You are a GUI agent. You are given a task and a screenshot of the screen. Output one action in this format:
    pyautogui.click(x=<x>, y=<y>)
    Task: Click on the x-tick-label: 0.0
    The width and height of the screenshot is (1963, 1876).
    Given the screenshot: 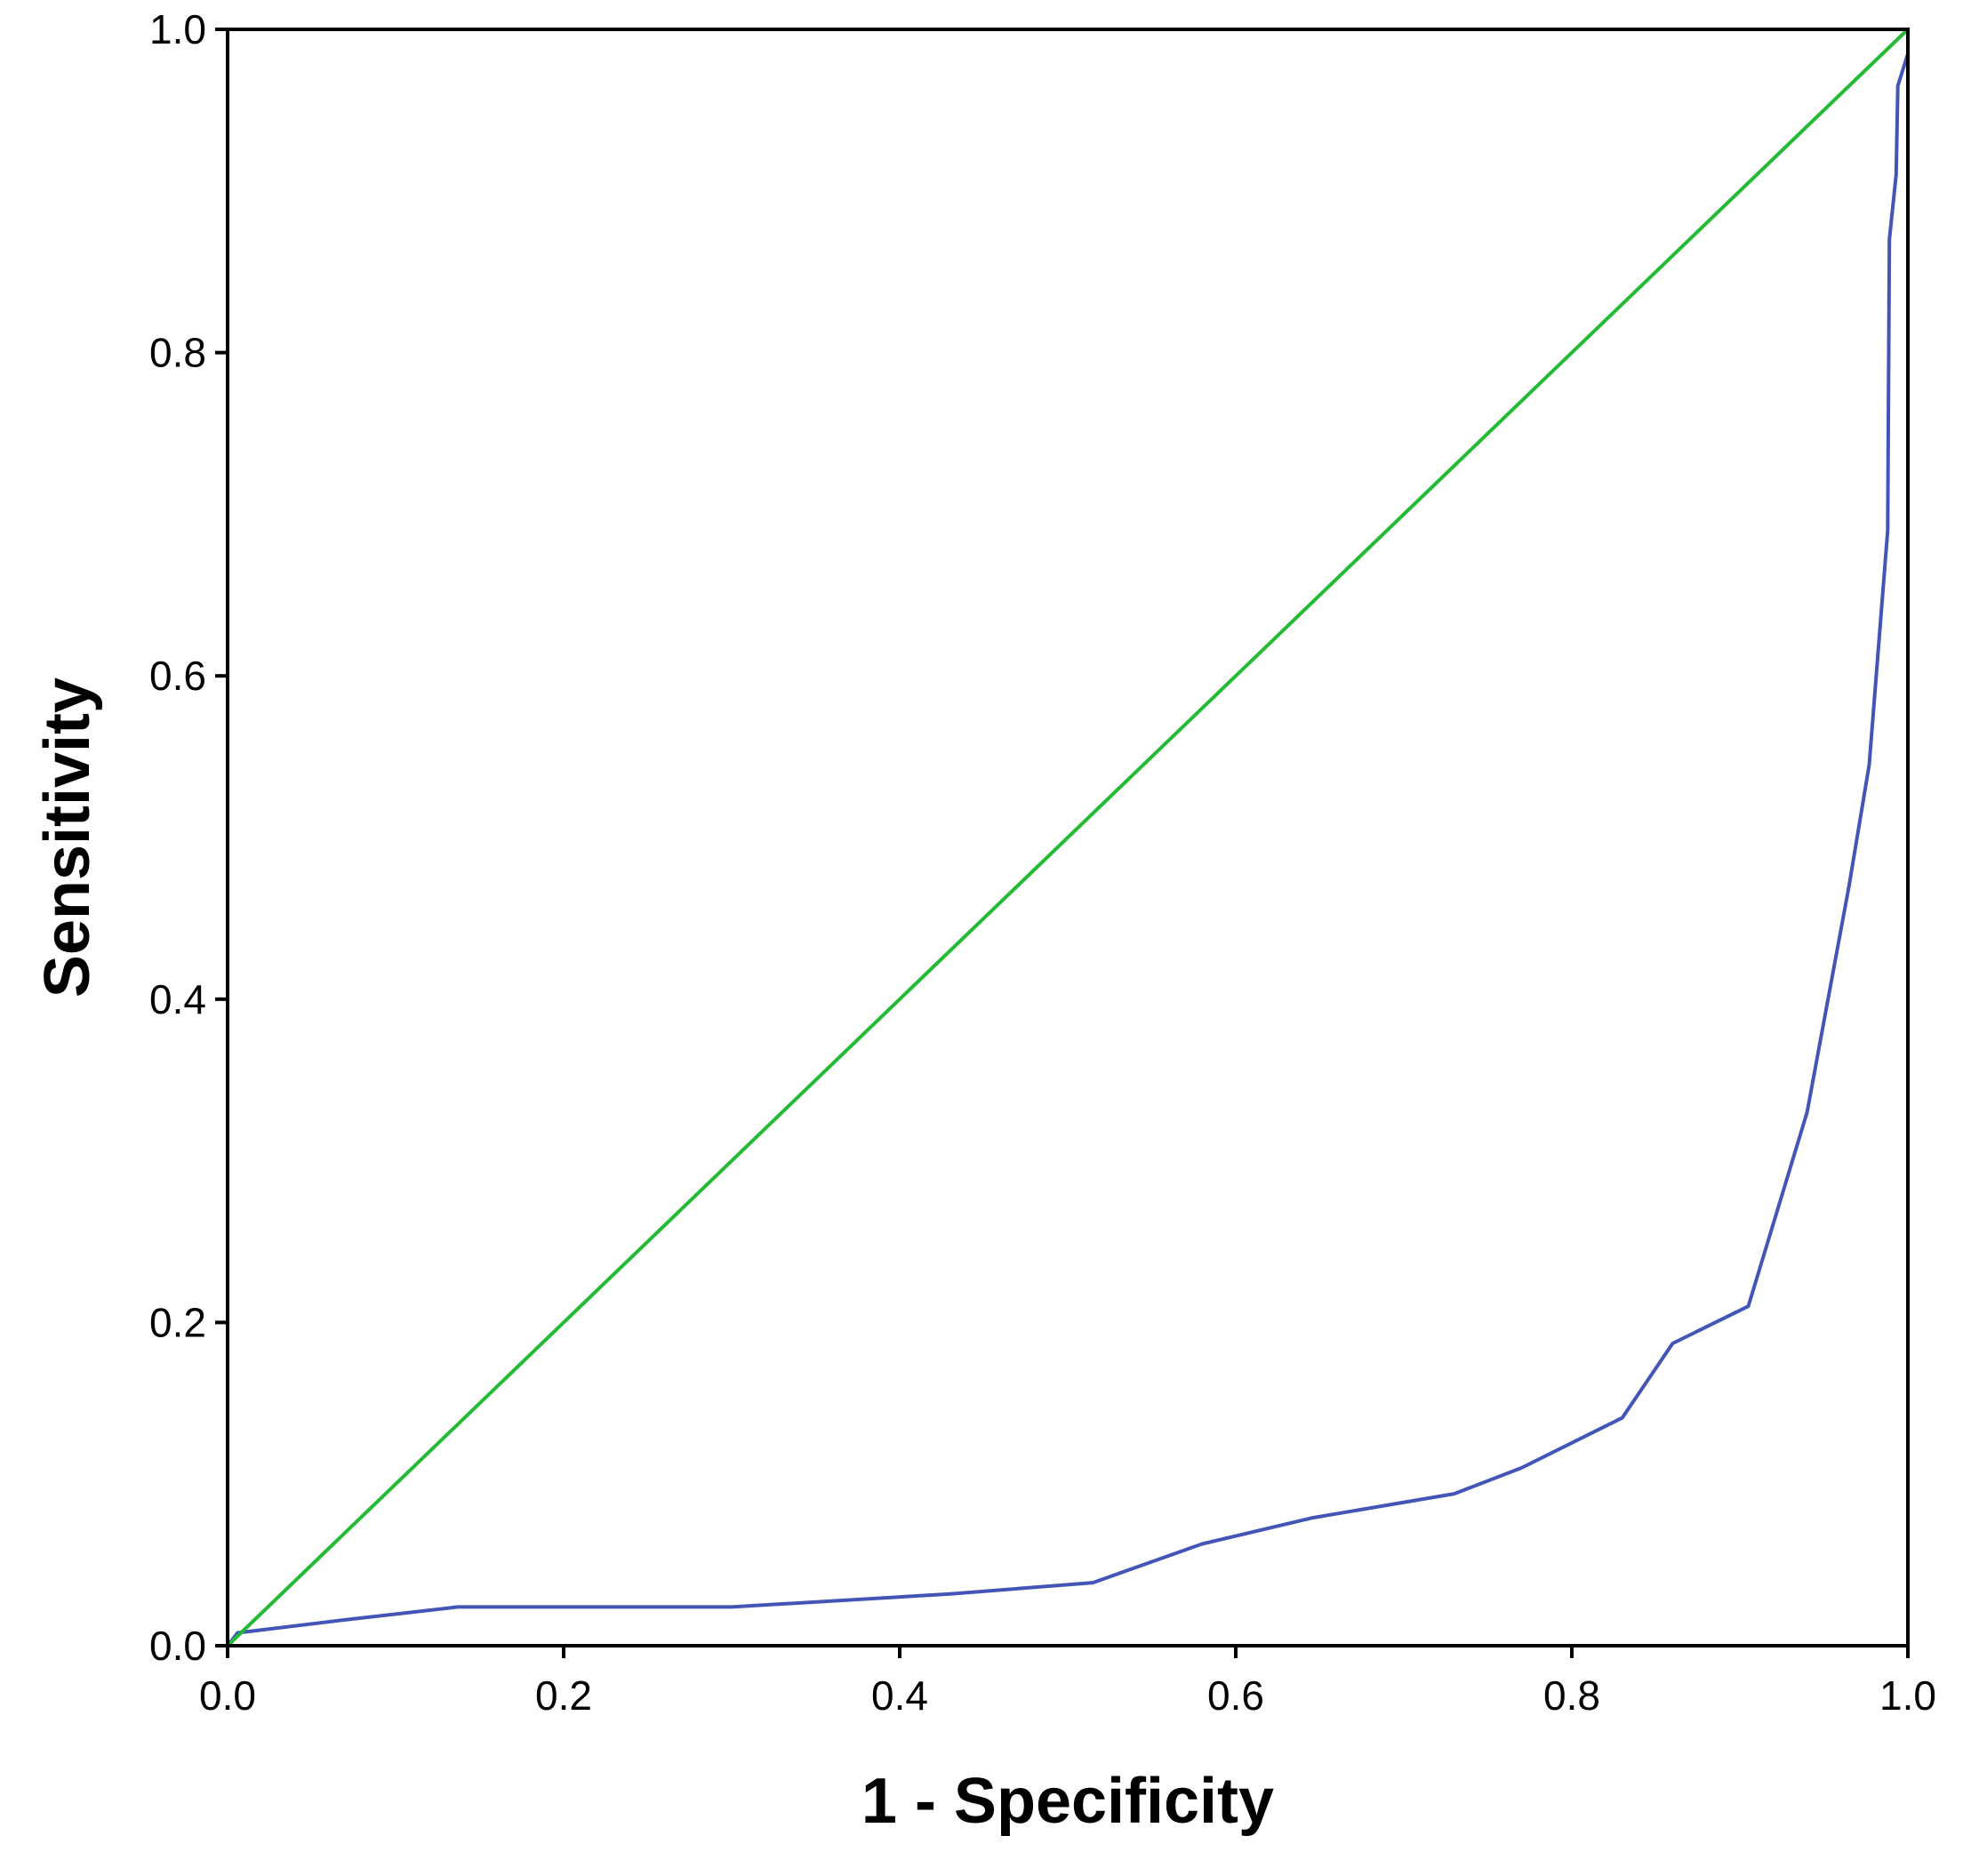 What is the action you would take?
    pyautogui.click(x=227, y=1695)
    